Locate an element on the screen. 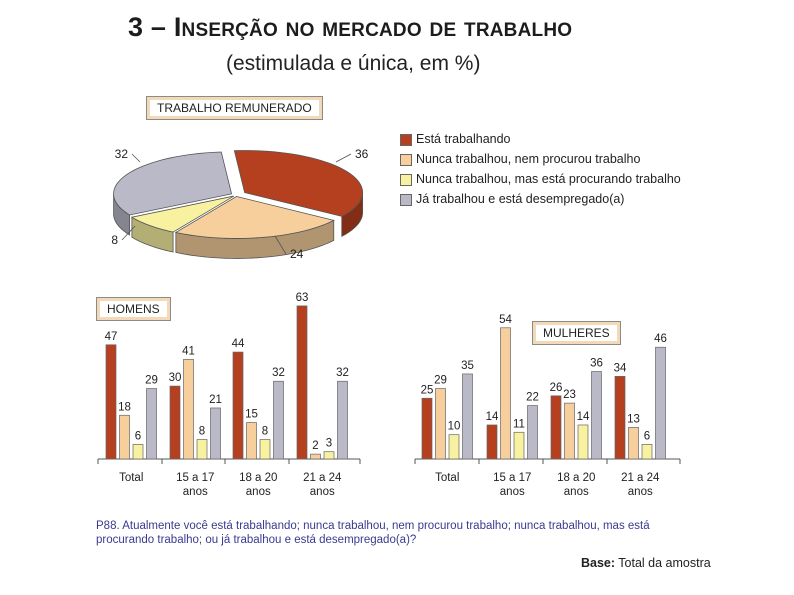  men-bar-value-label: 15 is located at coordinates (251, 415).